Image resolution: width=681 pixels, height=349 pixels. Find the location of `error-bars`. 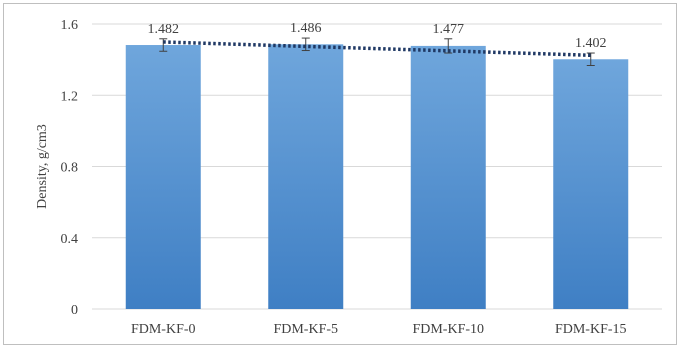

error-bars is located at coordinates (377, 52).